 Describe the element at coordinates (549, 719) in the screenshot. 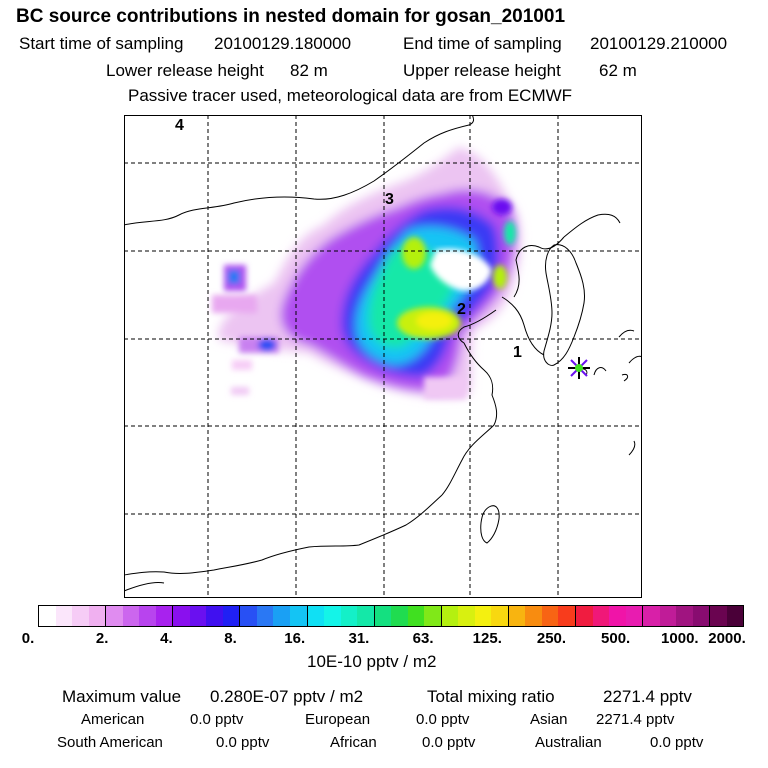

I see `contribution-name: Asian` at that location.